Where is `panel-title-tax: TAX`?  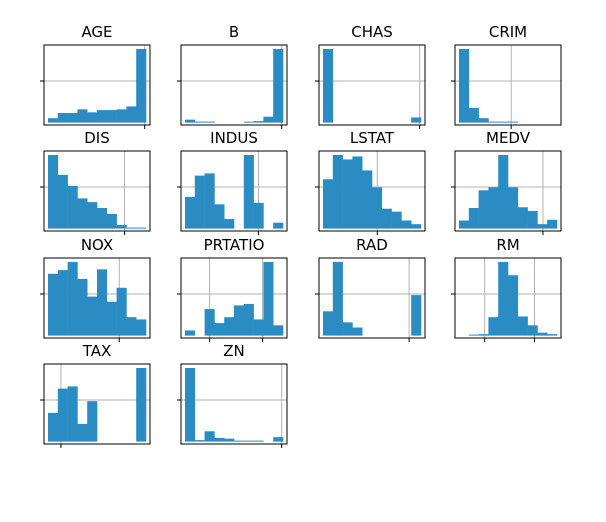
panel-title-tax: TAX is located at coordinates (97, 351).